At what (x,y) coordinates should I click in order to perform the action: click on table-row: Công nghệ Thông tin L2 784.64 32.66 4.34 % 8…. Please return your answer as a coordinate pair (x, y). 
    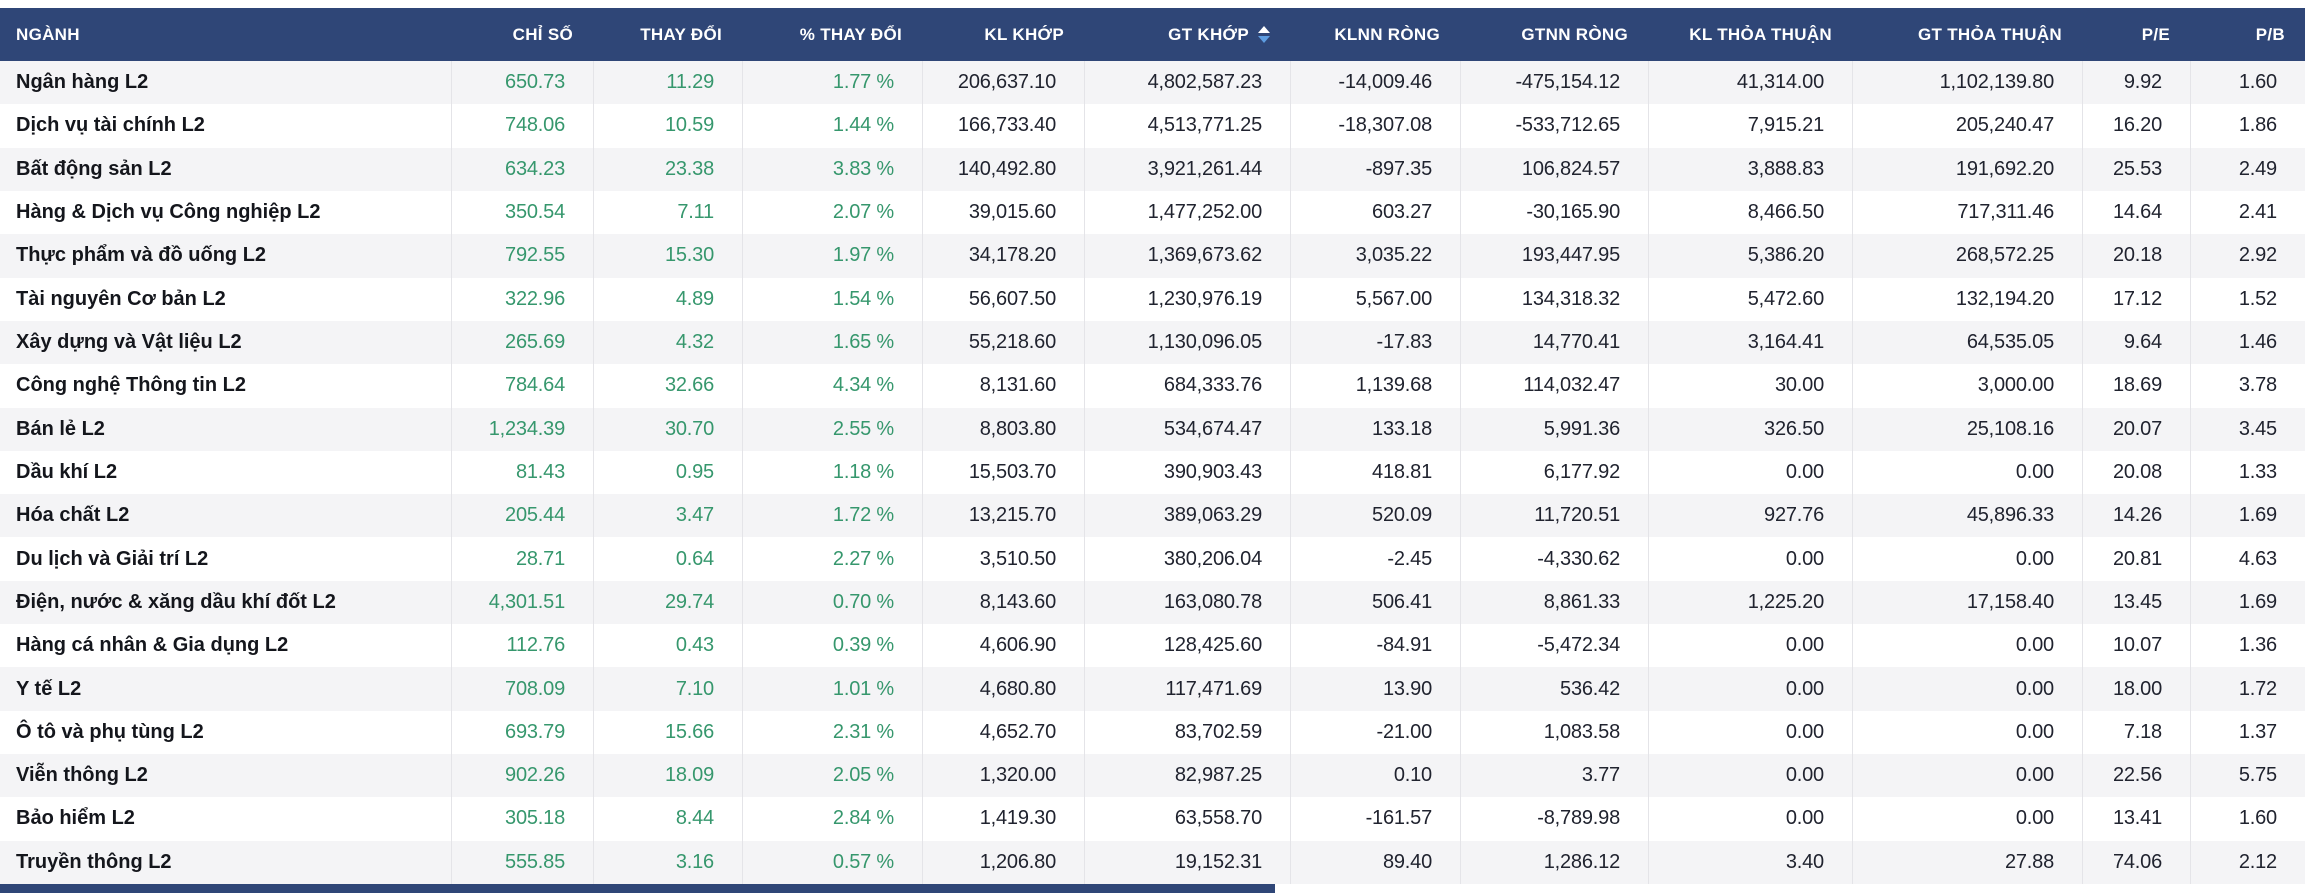
    Looking at the image, I should click on (1152, 386).